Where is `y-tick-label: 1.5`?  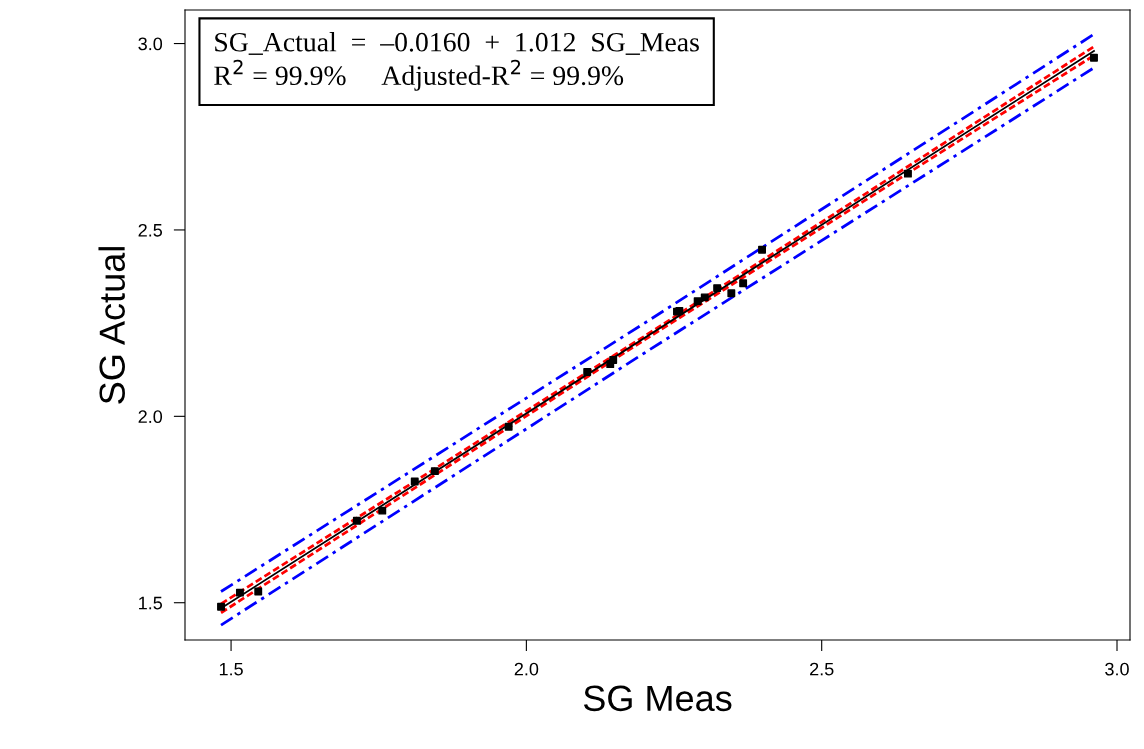
y-tick-label: 1.5 is located at coordinates (151, 603).